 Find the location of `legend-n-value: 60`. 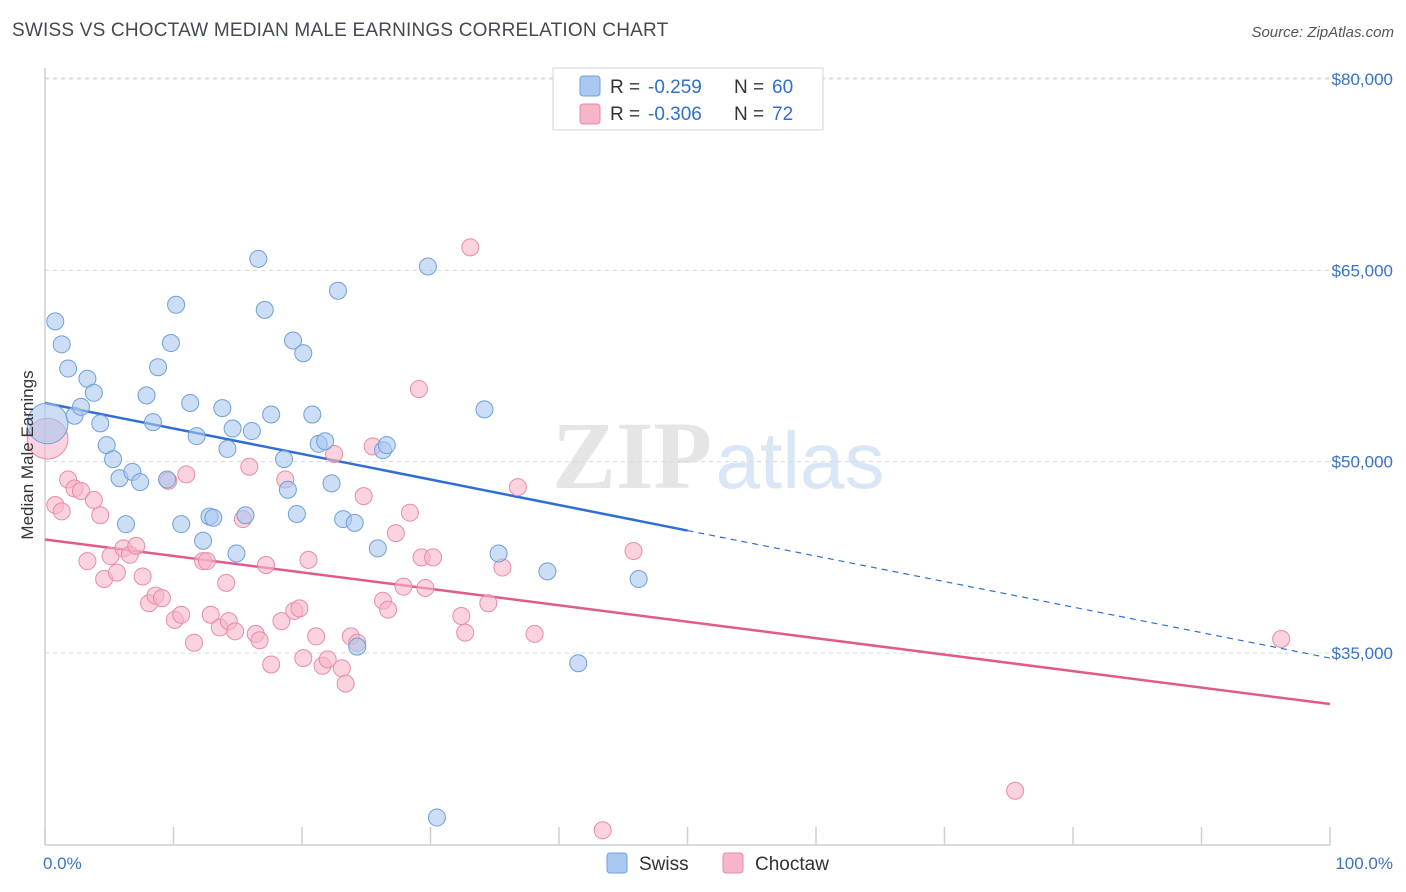

legend-n-value: 60 is located at coordinates (782, 87).